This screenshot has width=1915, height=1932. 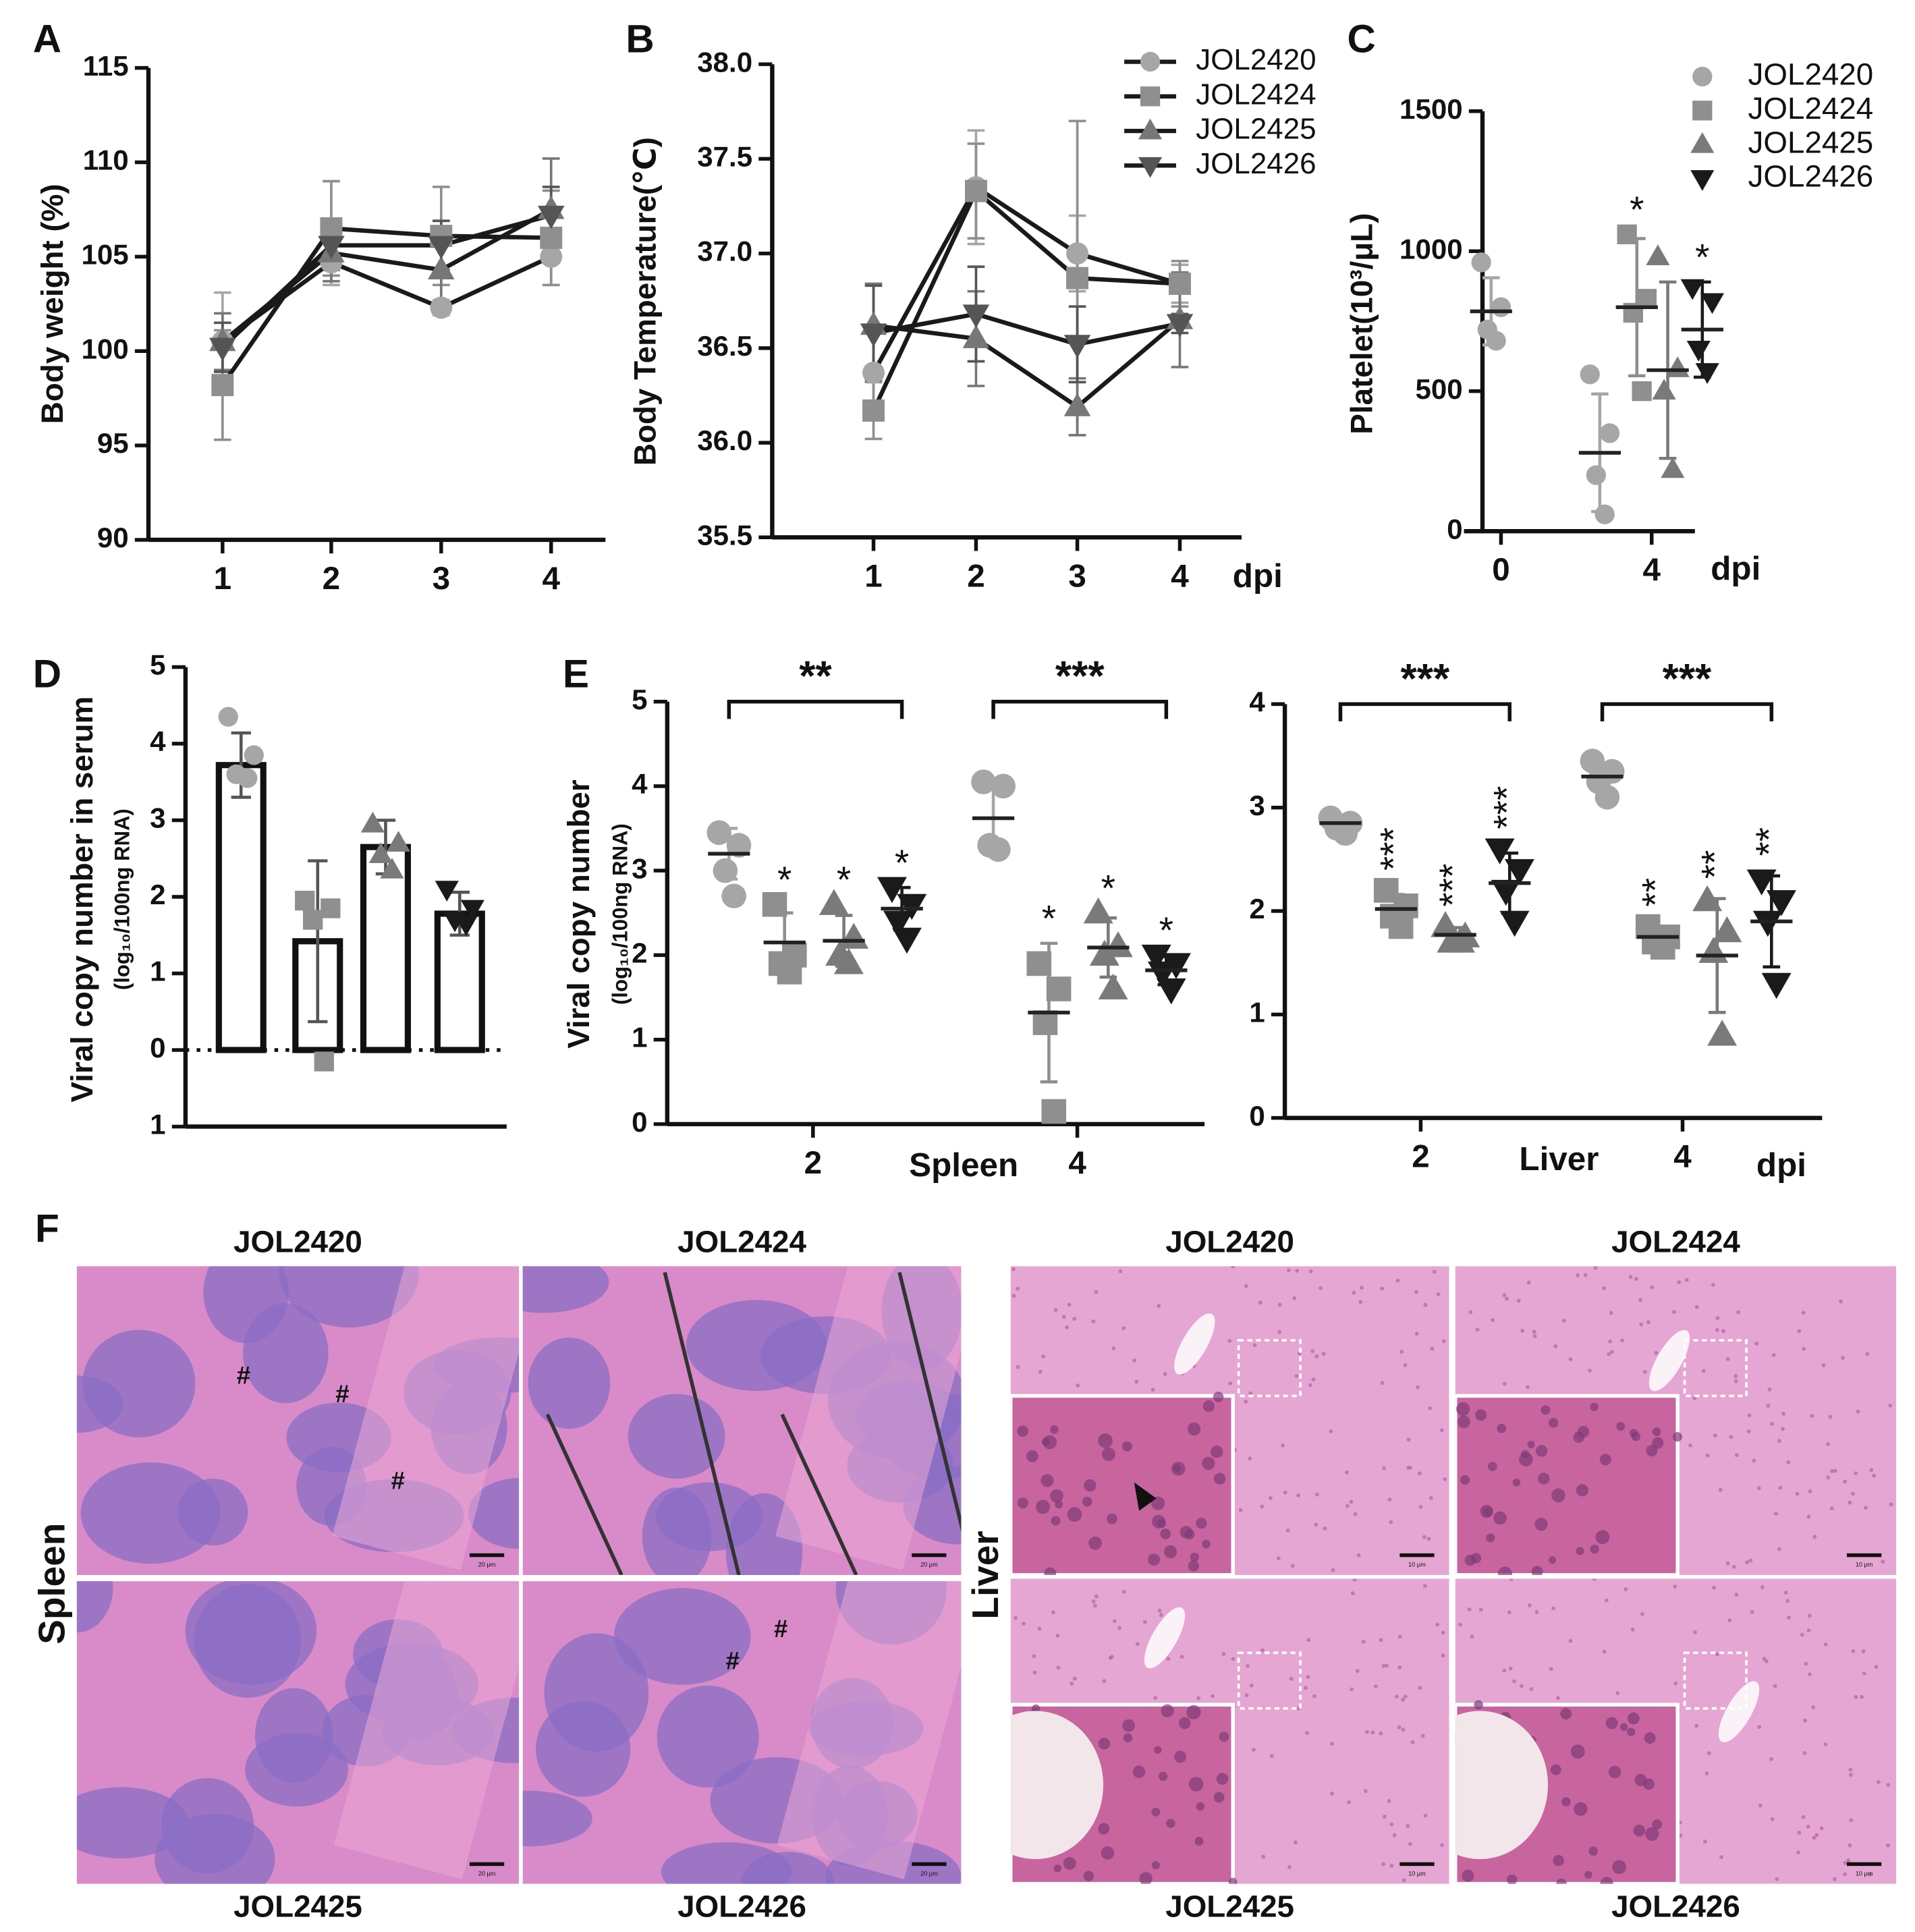 I want to click on y-tick-label: 36.5, so click(x=724, y=346).